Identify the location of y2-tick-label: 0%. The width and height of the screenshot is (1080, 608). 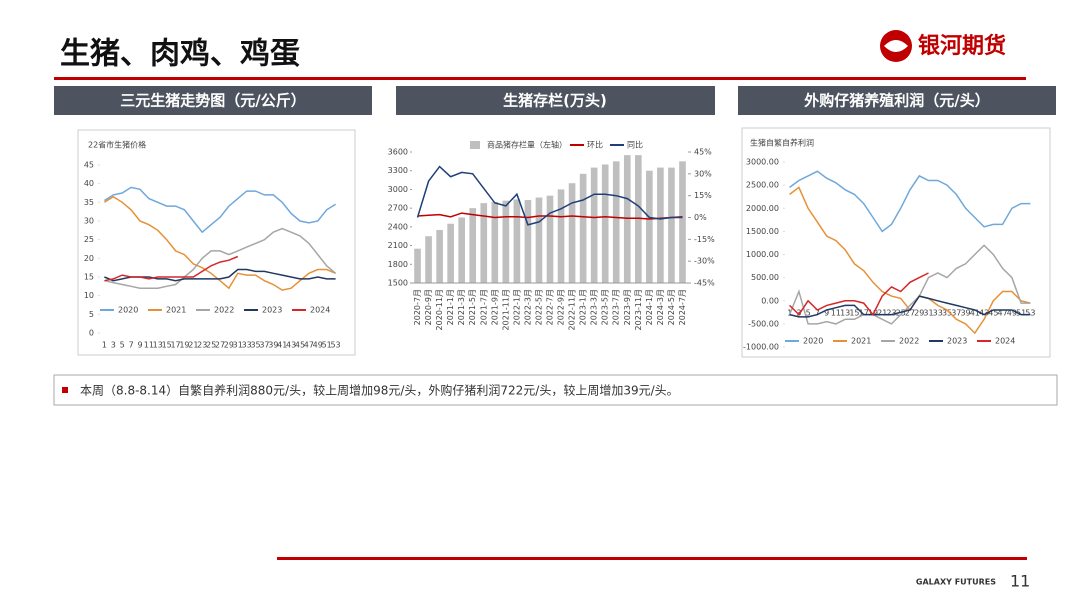
(700, 217).